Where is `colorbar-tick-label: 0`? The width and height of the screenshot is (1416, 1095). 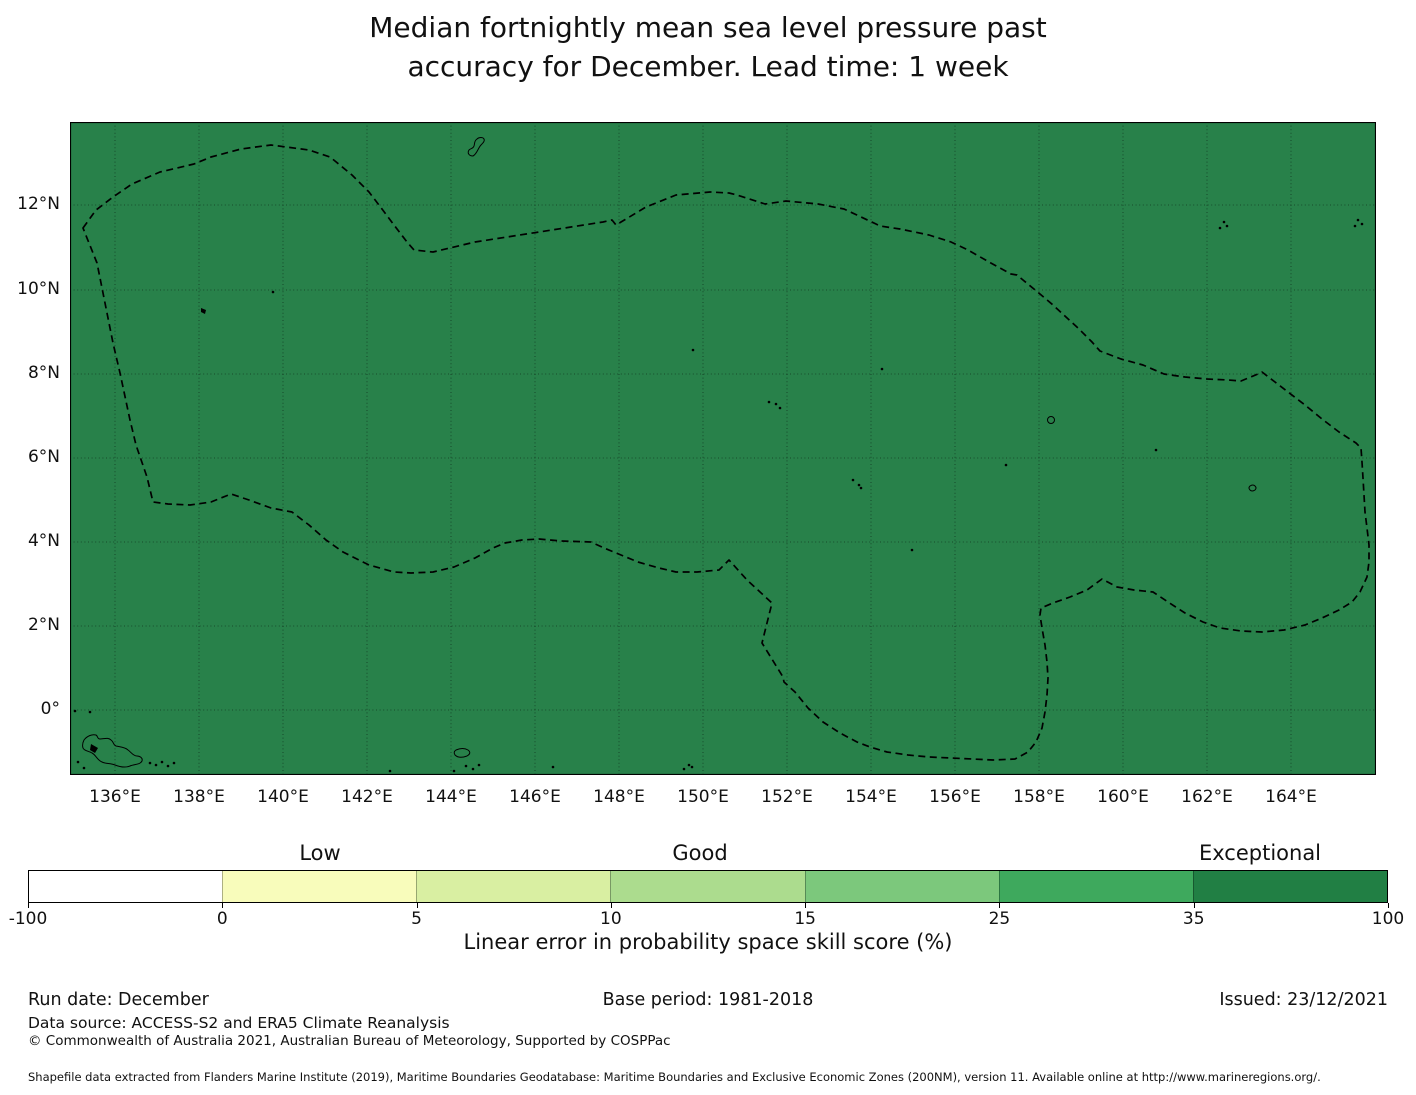 colorbar-tick-label: 0 is located at coordinates (222, 919).